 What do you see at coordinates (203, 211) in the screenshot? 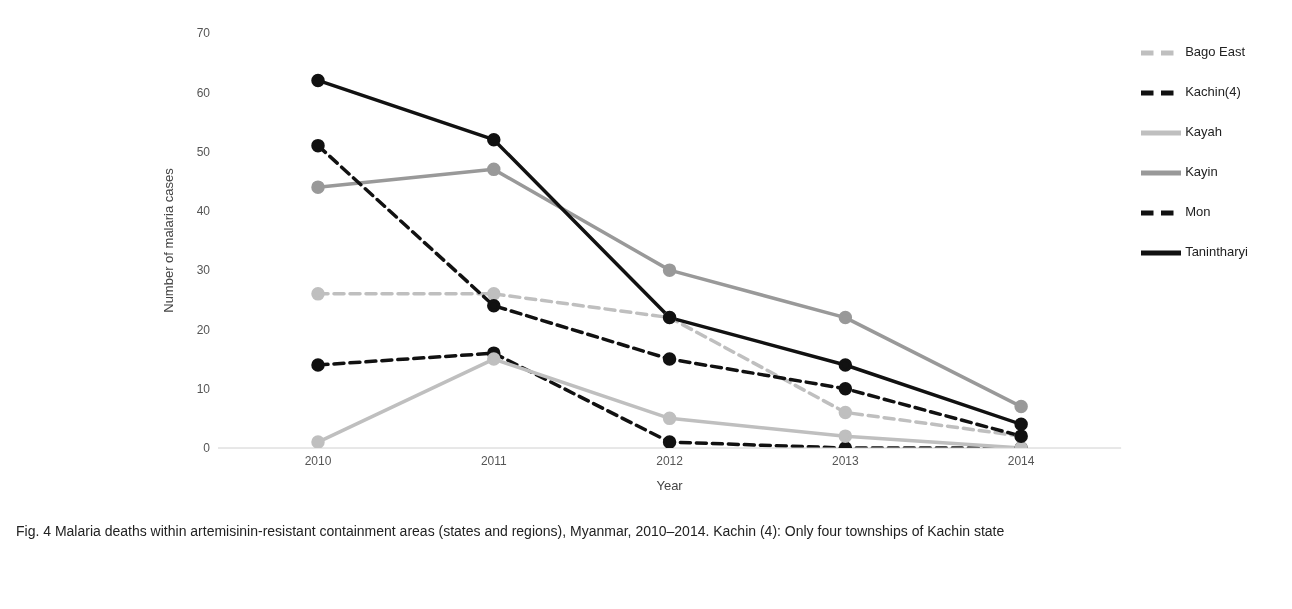
I see `y-tick-label: 40` at bounding box center [203, 211].